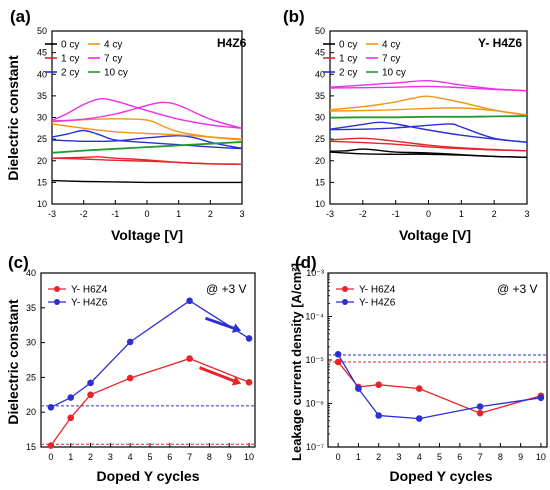 The height and width of the screenshot is (490, 550). I want to click on y-tick-label-a: 40, so click(42, 74).